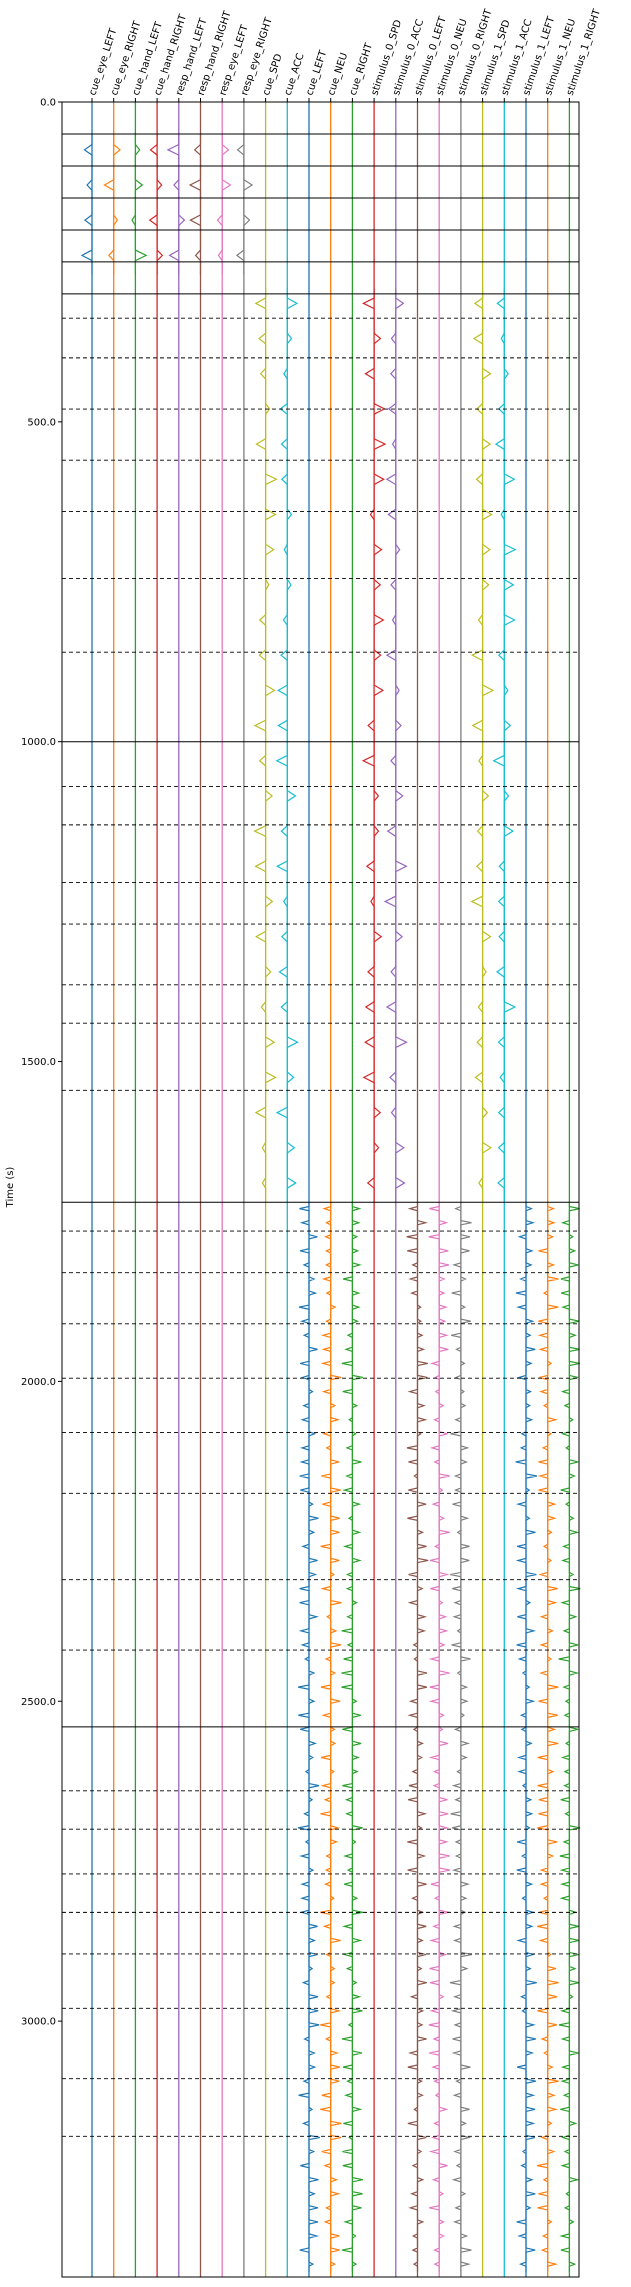 The height and width of the screenshot is (2287, 631). Describe the element at coordinates (48, 103) in the screenshot. I see `y-tick-label: 0.0` at that location.